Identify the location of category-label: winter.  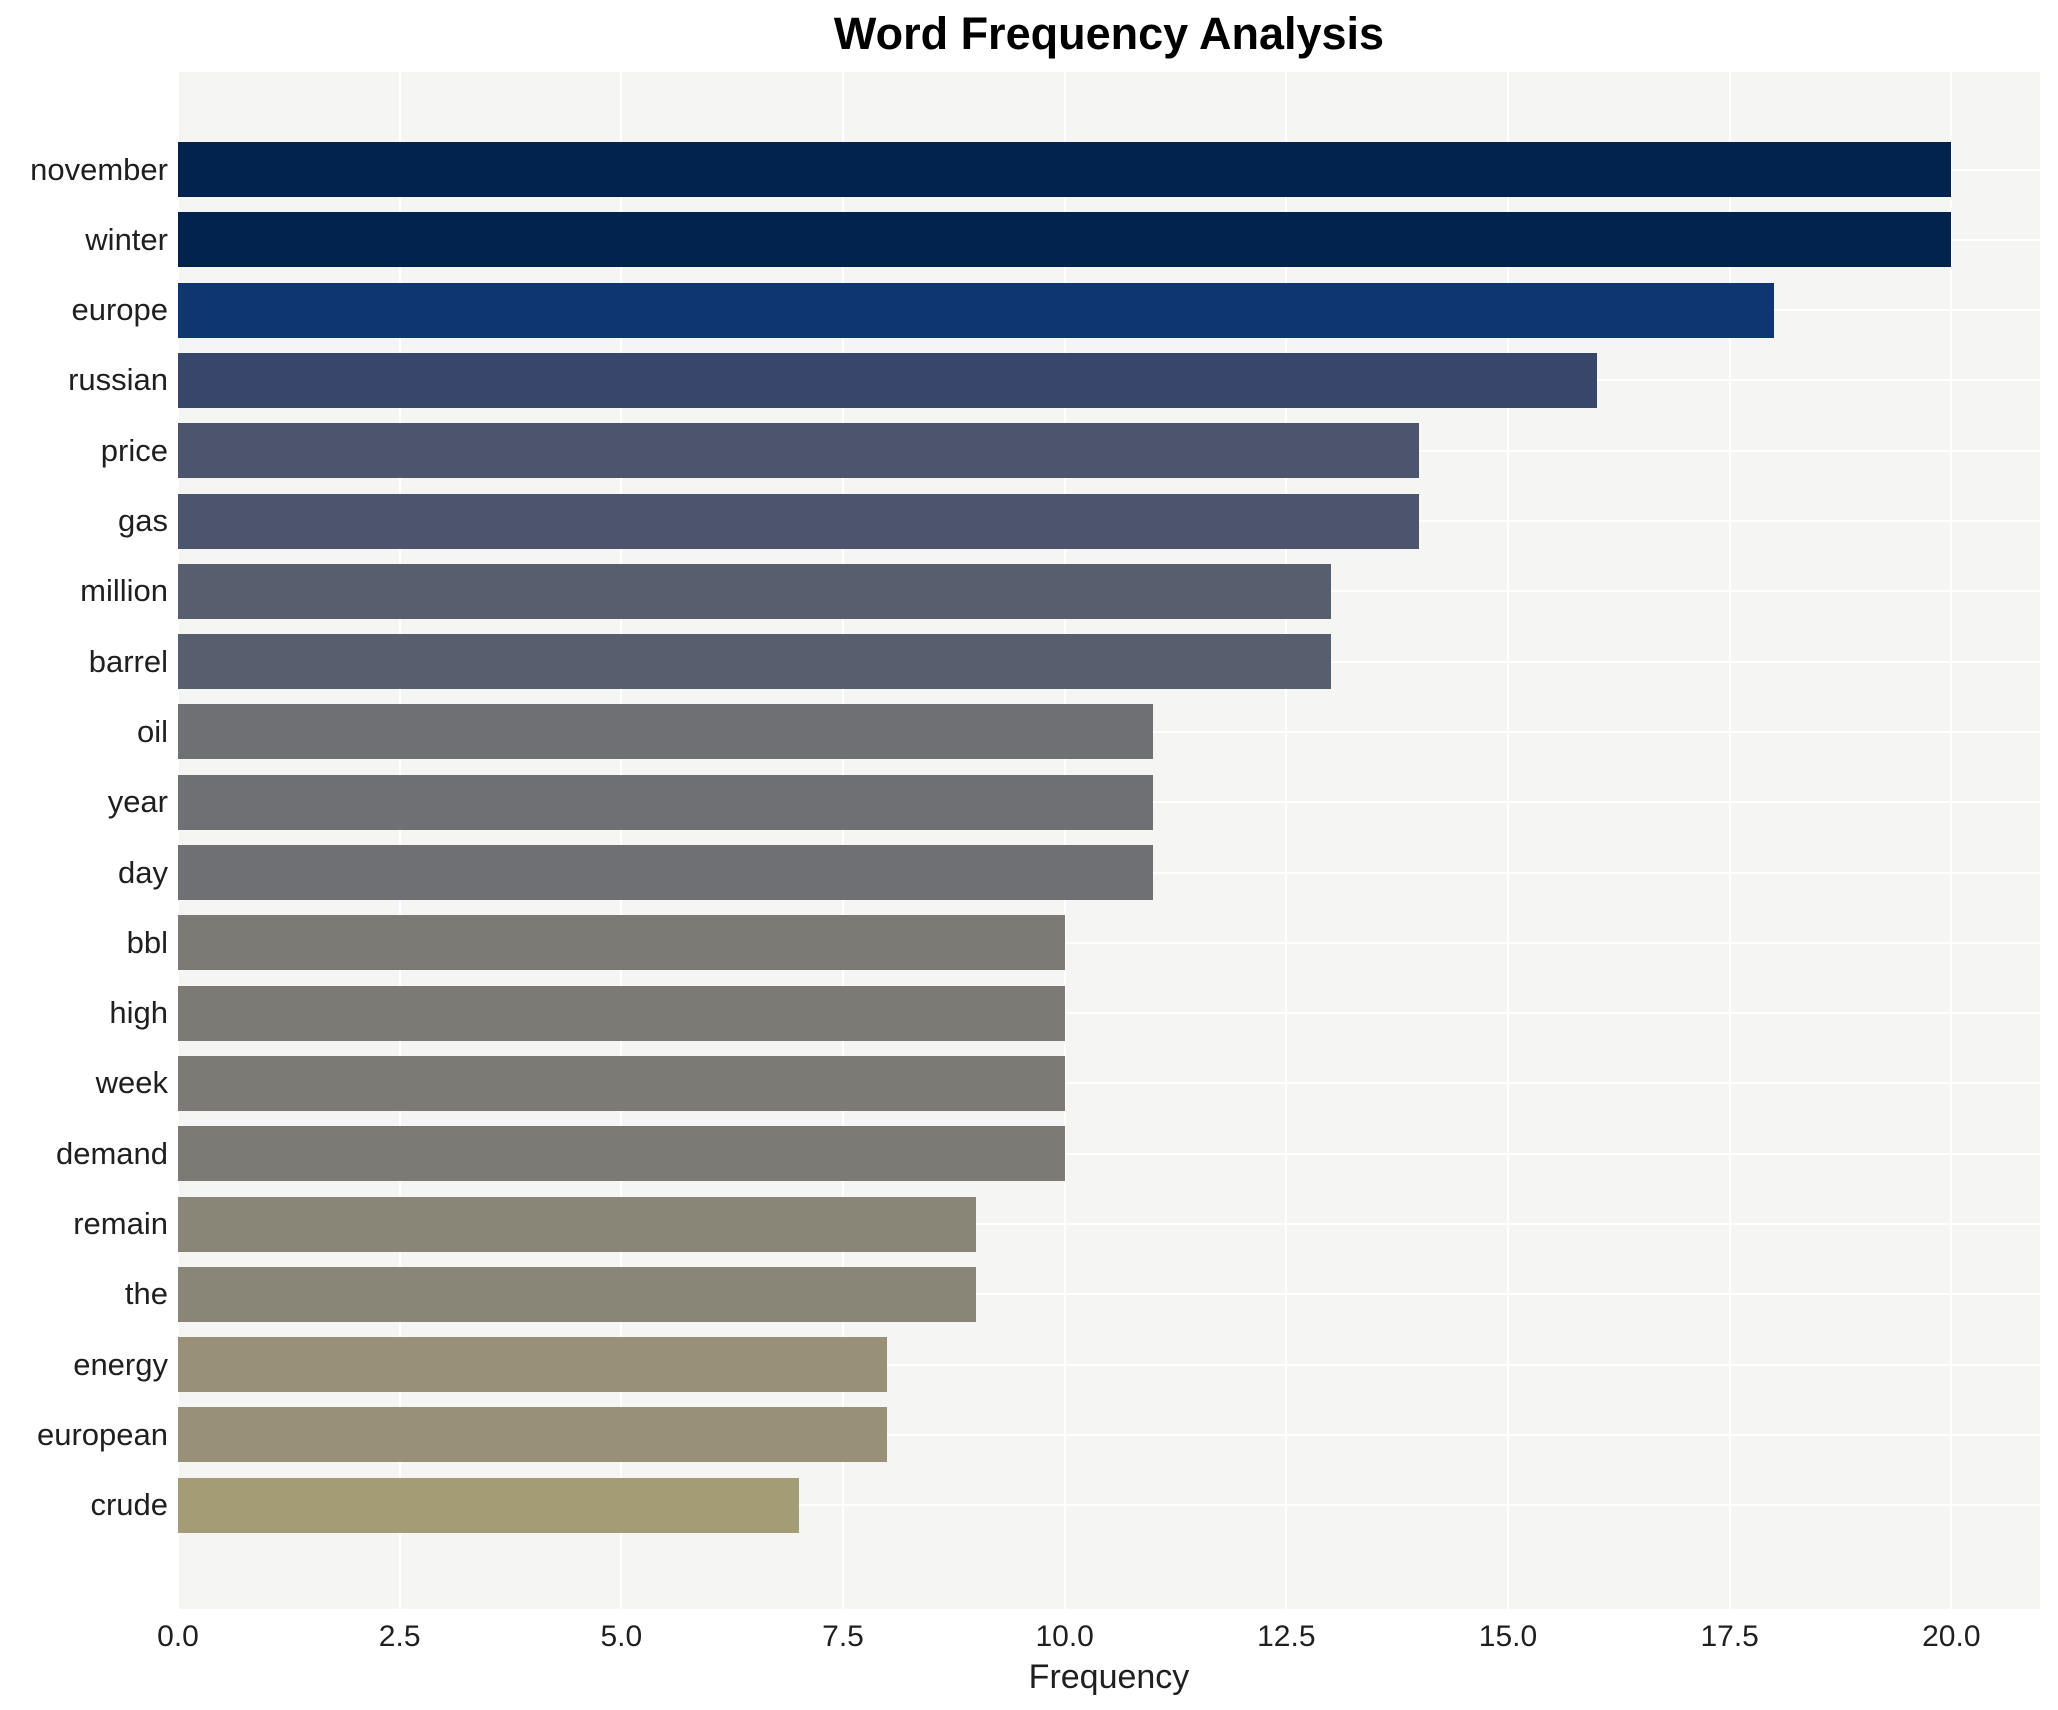
(126, 239).